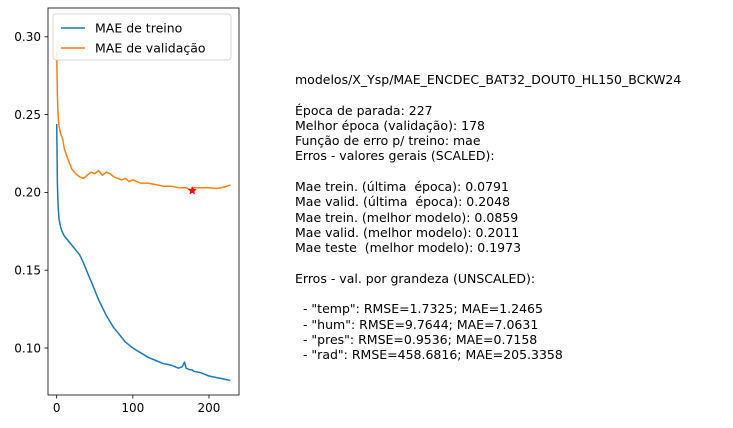 Image resolution: width=733 pixels, height=428 pixels. Describe the element at coordinates (511, 186) in the screenshot. I see `mae-train-last: Mae trein. (última época): 0.0791` at that location.